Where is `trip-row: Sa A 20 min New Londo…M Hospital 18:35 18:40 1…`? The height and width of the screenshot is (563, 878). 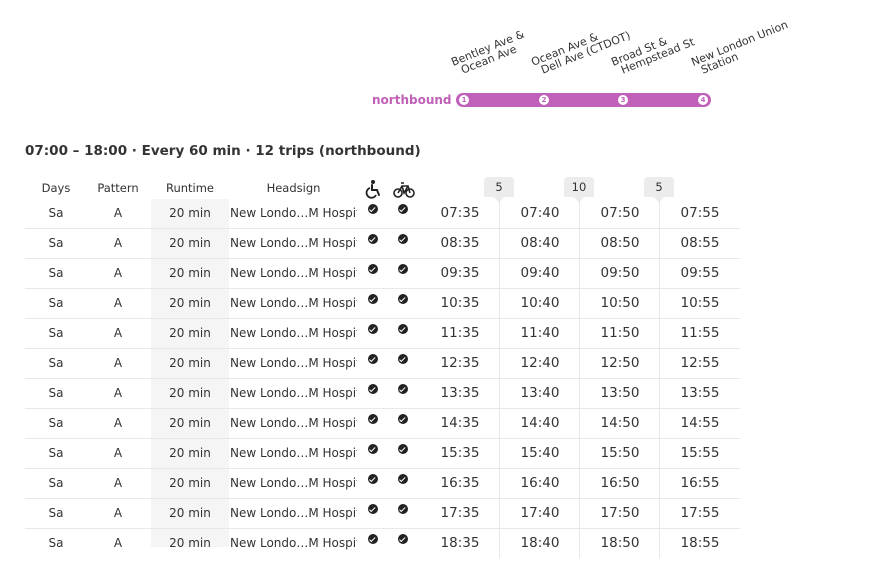
trip-row: Sa A 20 min New Londo…M Hospital 18:35 18:40 1… is located at coordinates (382, 543).